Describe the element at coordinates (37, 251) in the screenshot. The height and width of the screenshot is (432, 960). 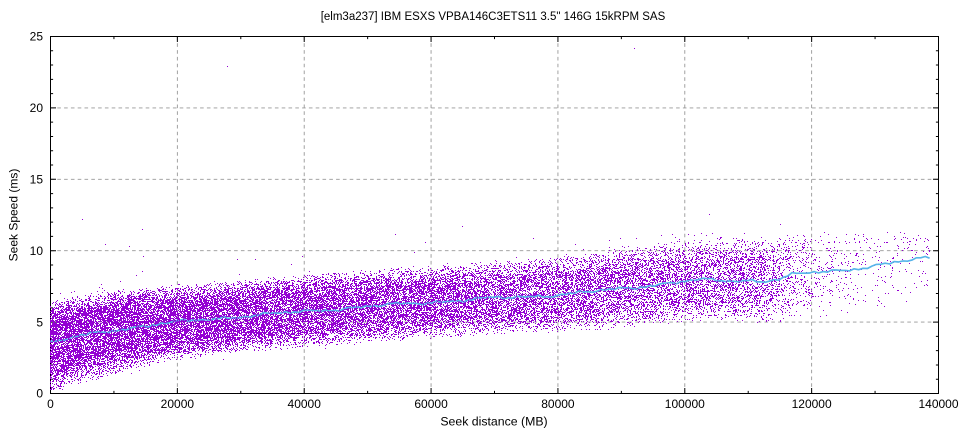
I see `svg-text: 10` at that location.